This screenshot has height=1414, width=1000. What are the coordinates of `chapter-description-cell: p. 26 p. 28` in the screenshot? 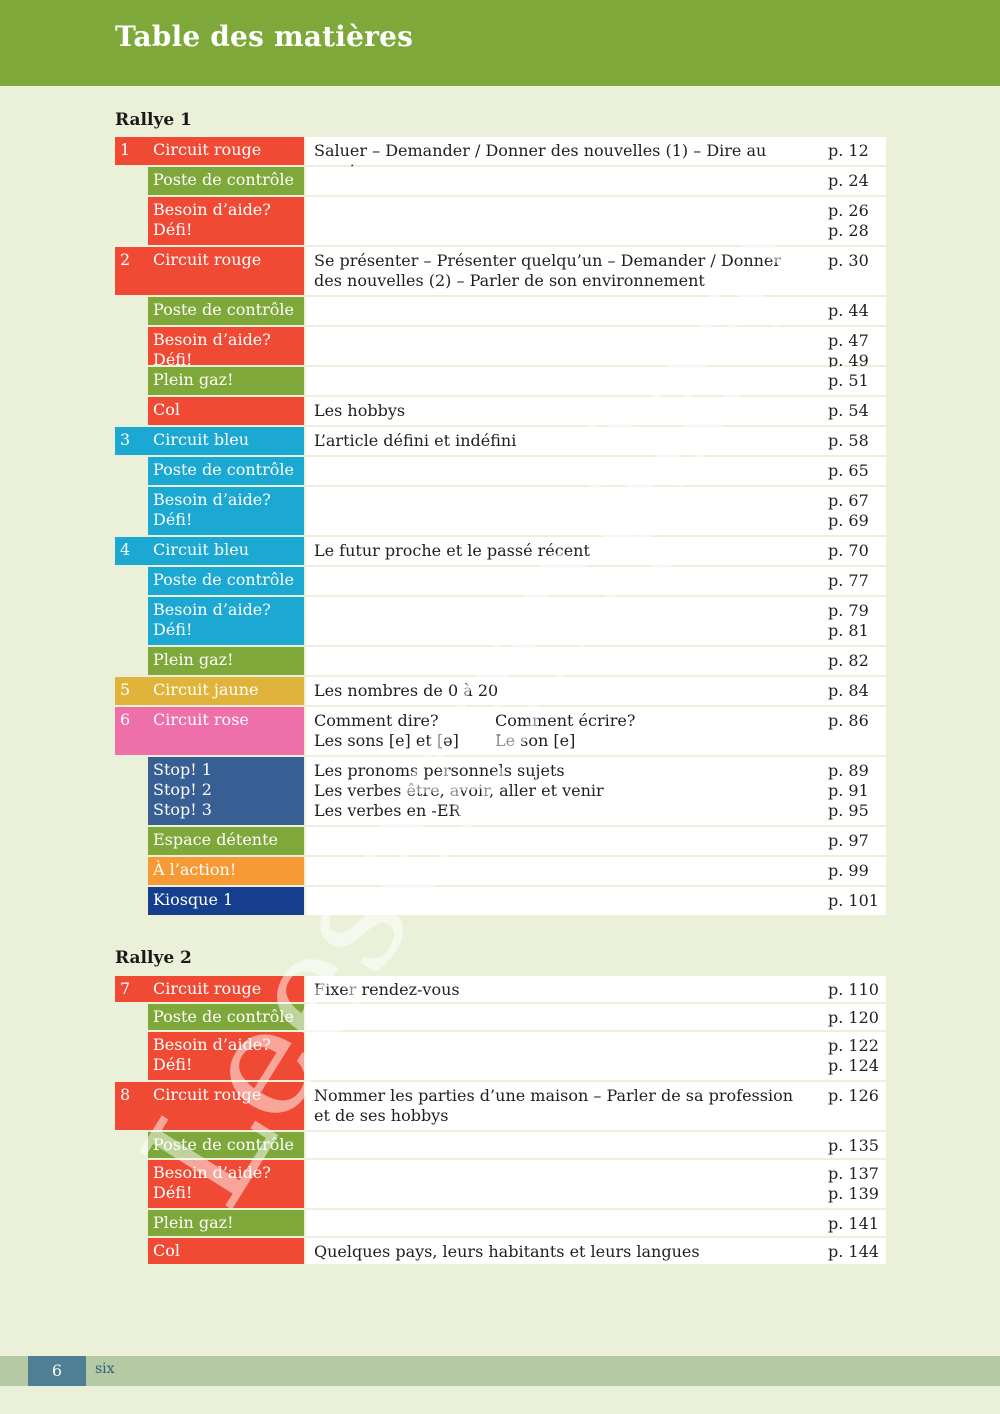 It's located at (596, 221).